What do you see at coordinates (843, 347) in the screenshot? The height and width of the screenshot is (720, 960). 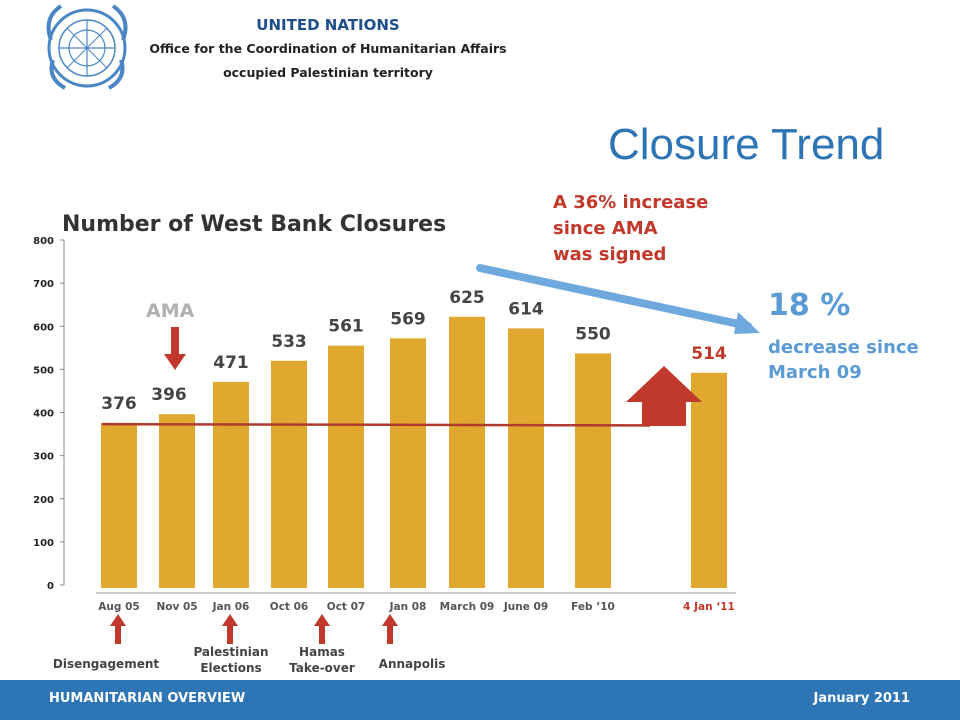 I see `decrease-note-line: decrease since` at bounding box center [843, 347].